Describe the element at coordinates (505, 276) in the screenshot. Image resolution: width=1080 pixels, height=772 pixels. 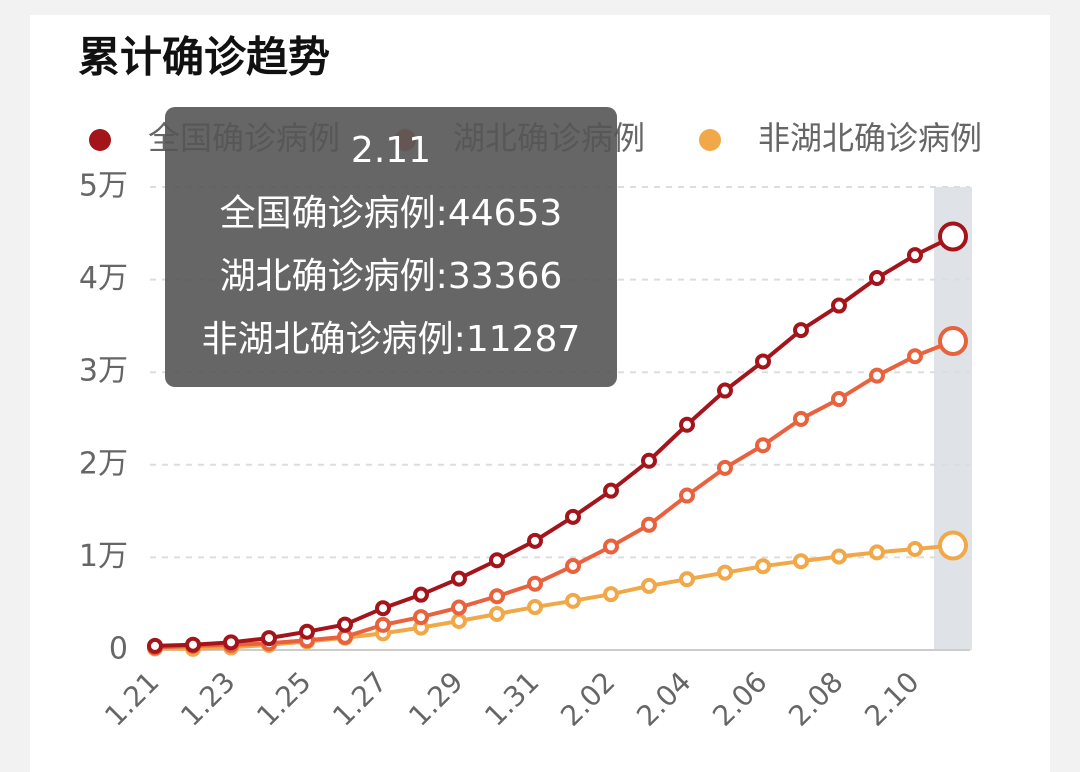
I see `tooltip-value: 33366` at that location.